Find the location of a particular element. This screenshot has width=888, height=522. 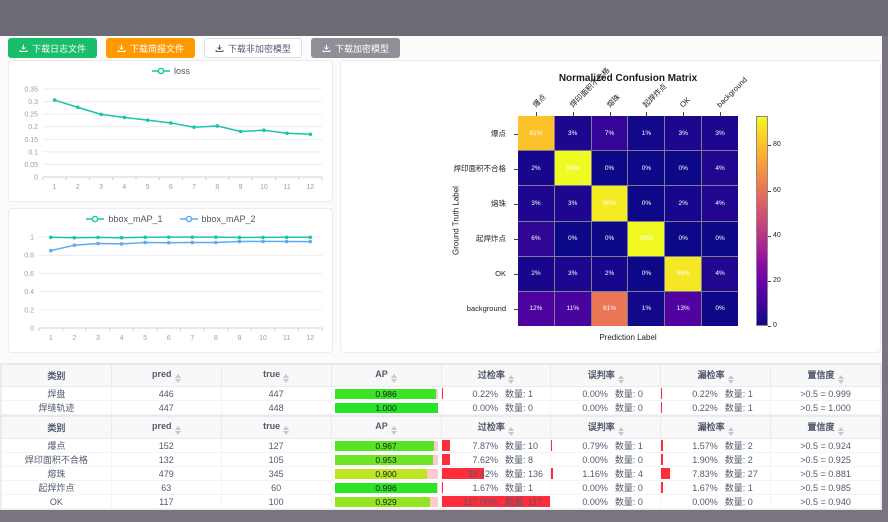

rate-percent: 0.22% is located at coordinates (485, 393).